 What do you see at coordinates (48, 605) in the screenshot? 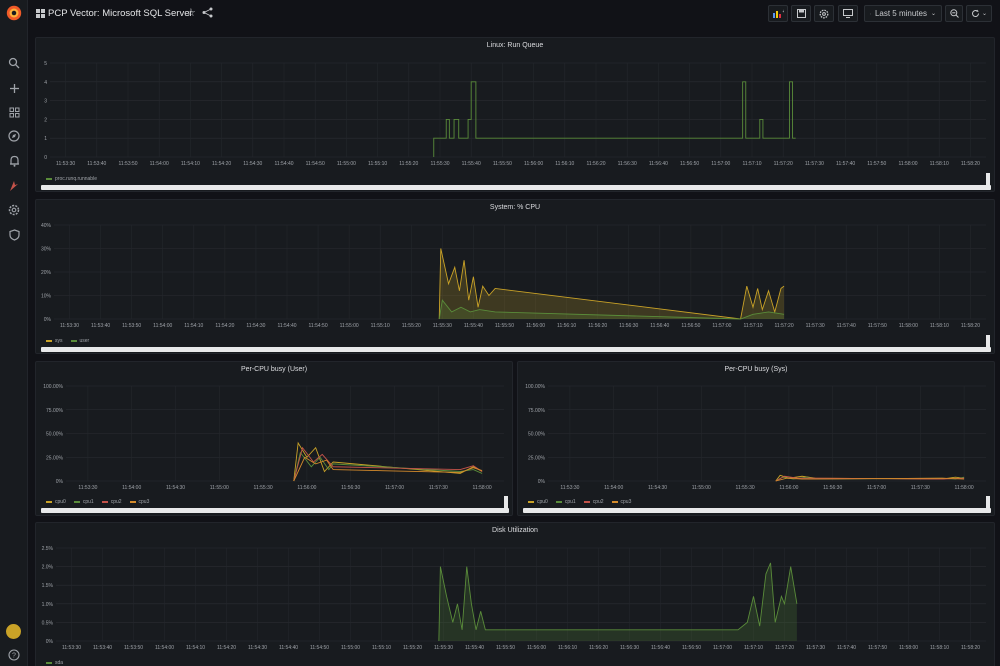
I see `y-tick-label: 1.0%` at bounding box center [48, 605].